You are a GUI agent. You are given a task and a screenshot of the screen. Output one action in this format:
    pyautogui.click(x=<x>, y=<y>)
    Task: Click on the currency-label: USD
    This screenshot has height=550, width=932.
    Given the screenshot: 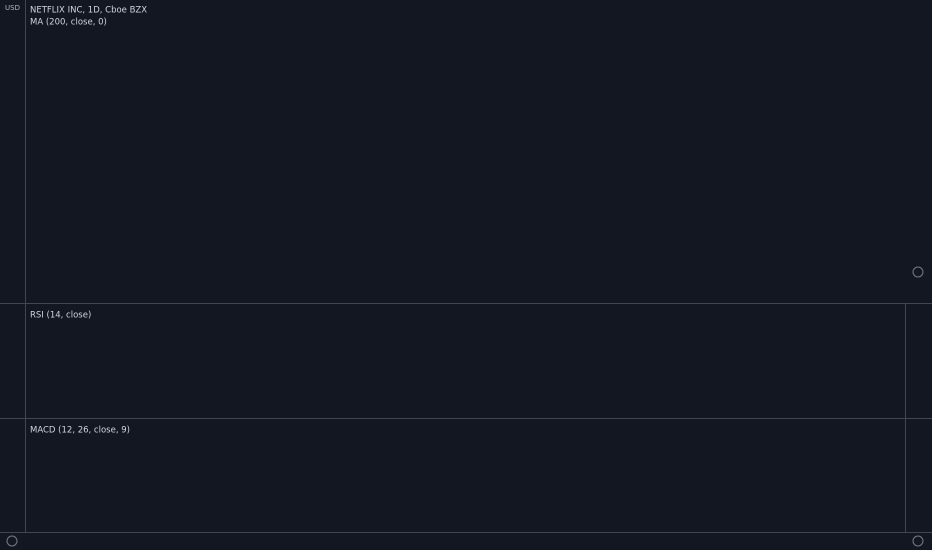 What is the action you would take?
    pyautogui.click(x=12, y=8)
    